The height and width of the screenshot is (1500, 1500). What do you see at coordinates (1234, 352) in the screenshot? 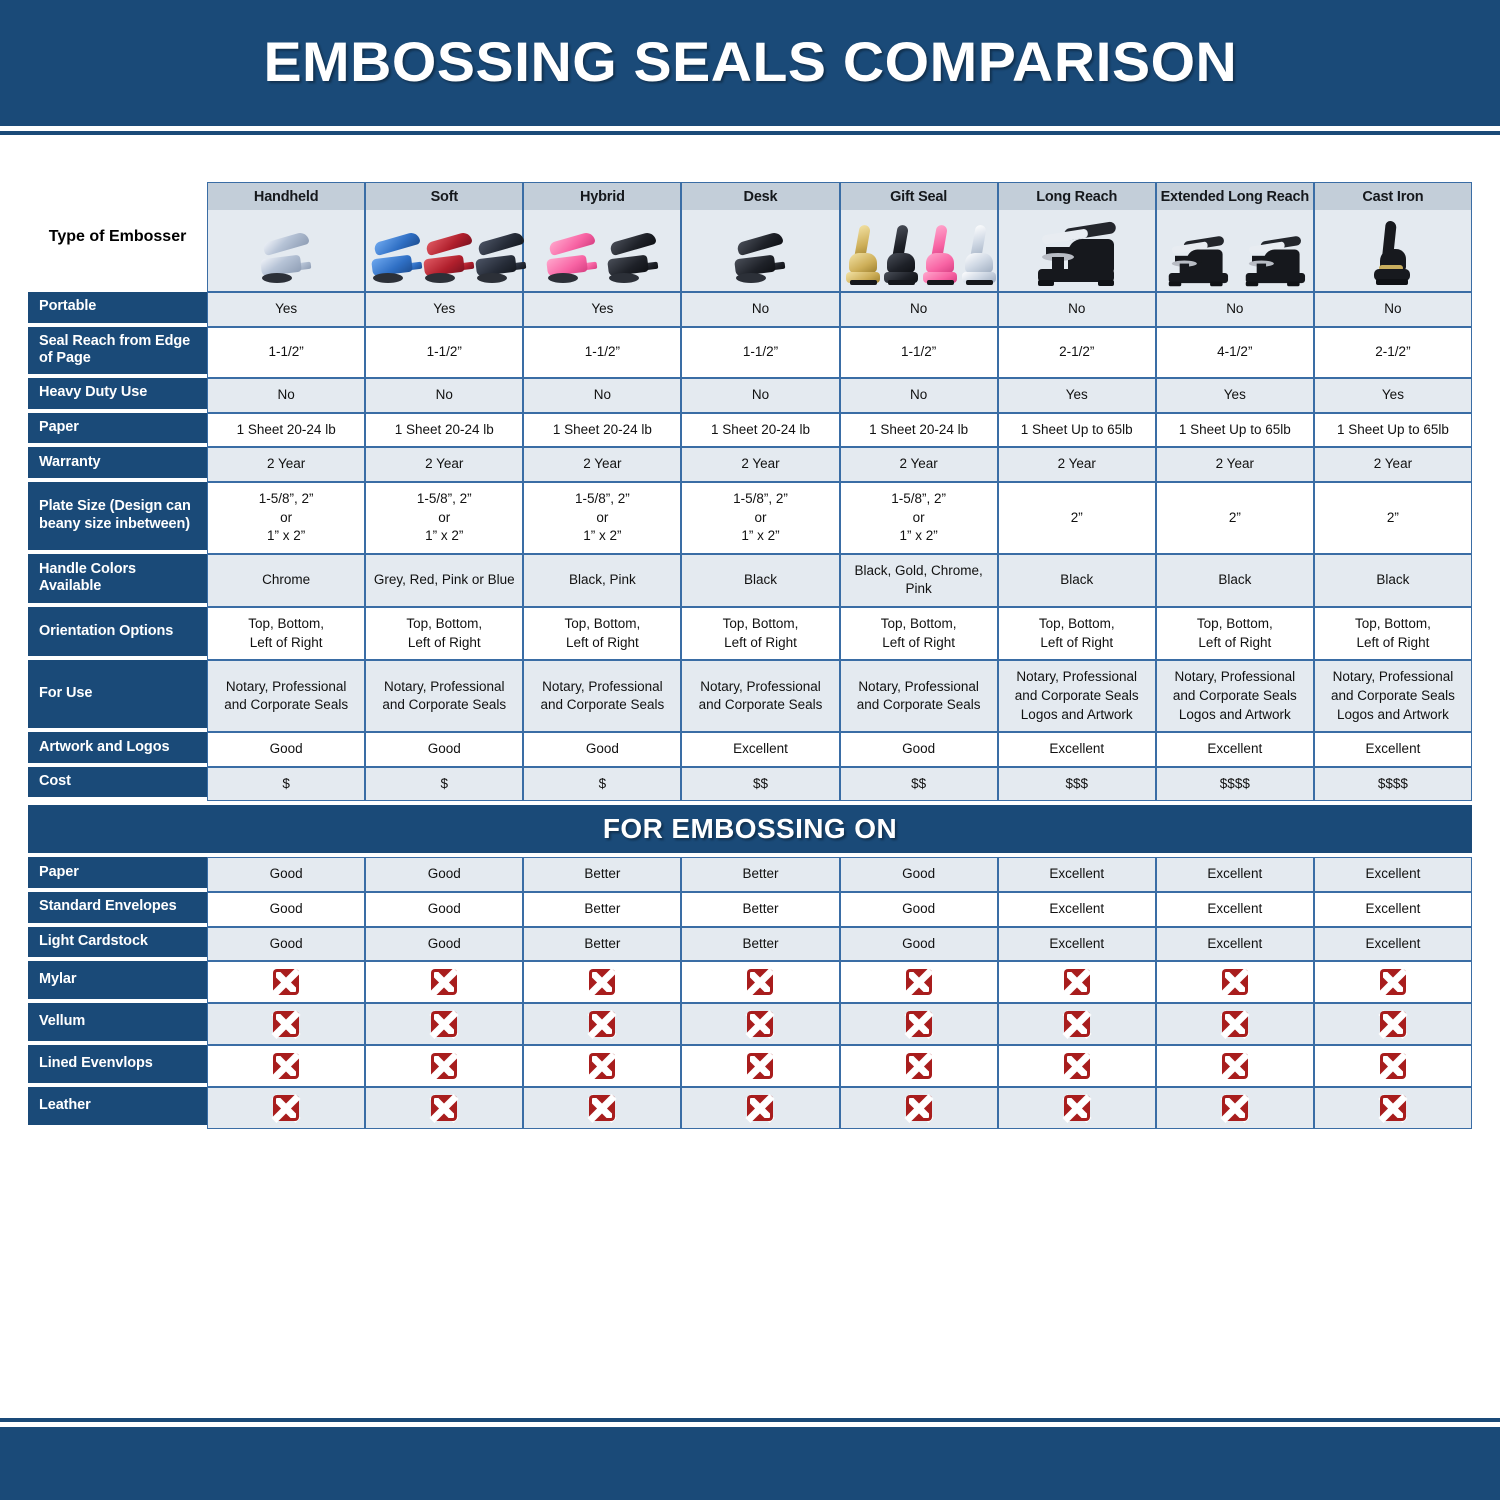
I see `cell-1-6: 4-1/2”` at bounding box center [1234, 352].